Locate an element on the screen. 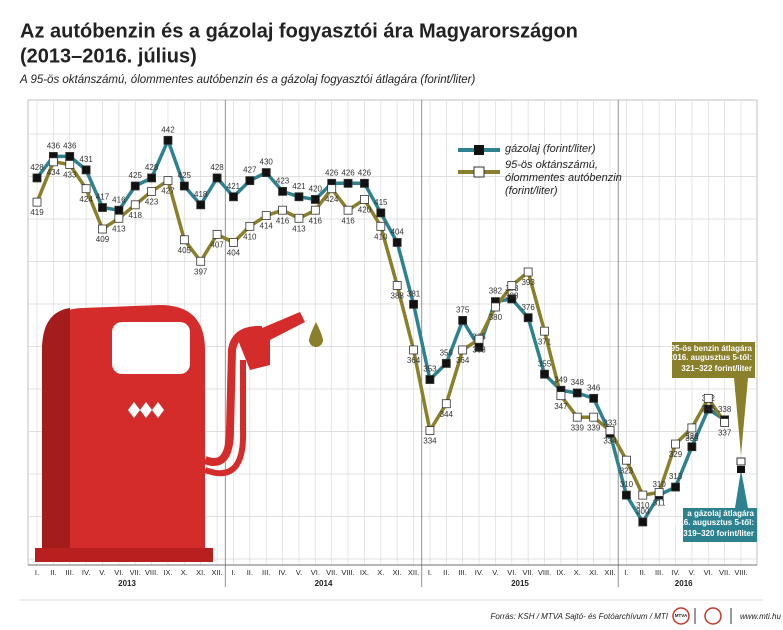 The height and width of the screenshot is (630, 783). value-label: 424 is located at coordinates (86, 199).